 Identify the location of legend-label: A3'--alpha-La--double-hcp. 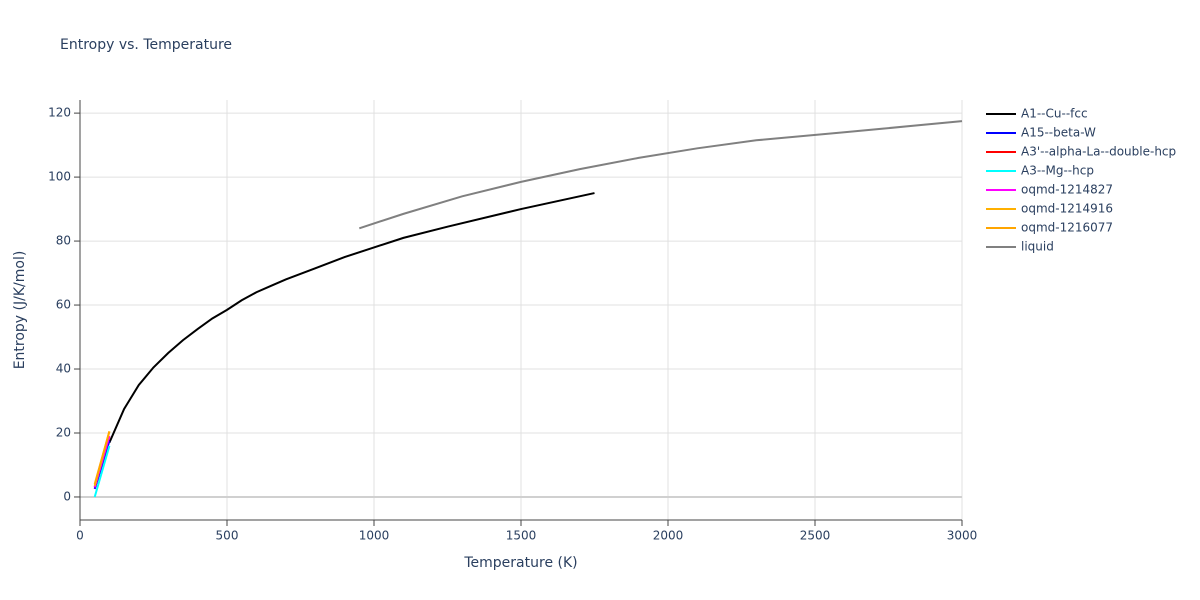
(1098, 152).